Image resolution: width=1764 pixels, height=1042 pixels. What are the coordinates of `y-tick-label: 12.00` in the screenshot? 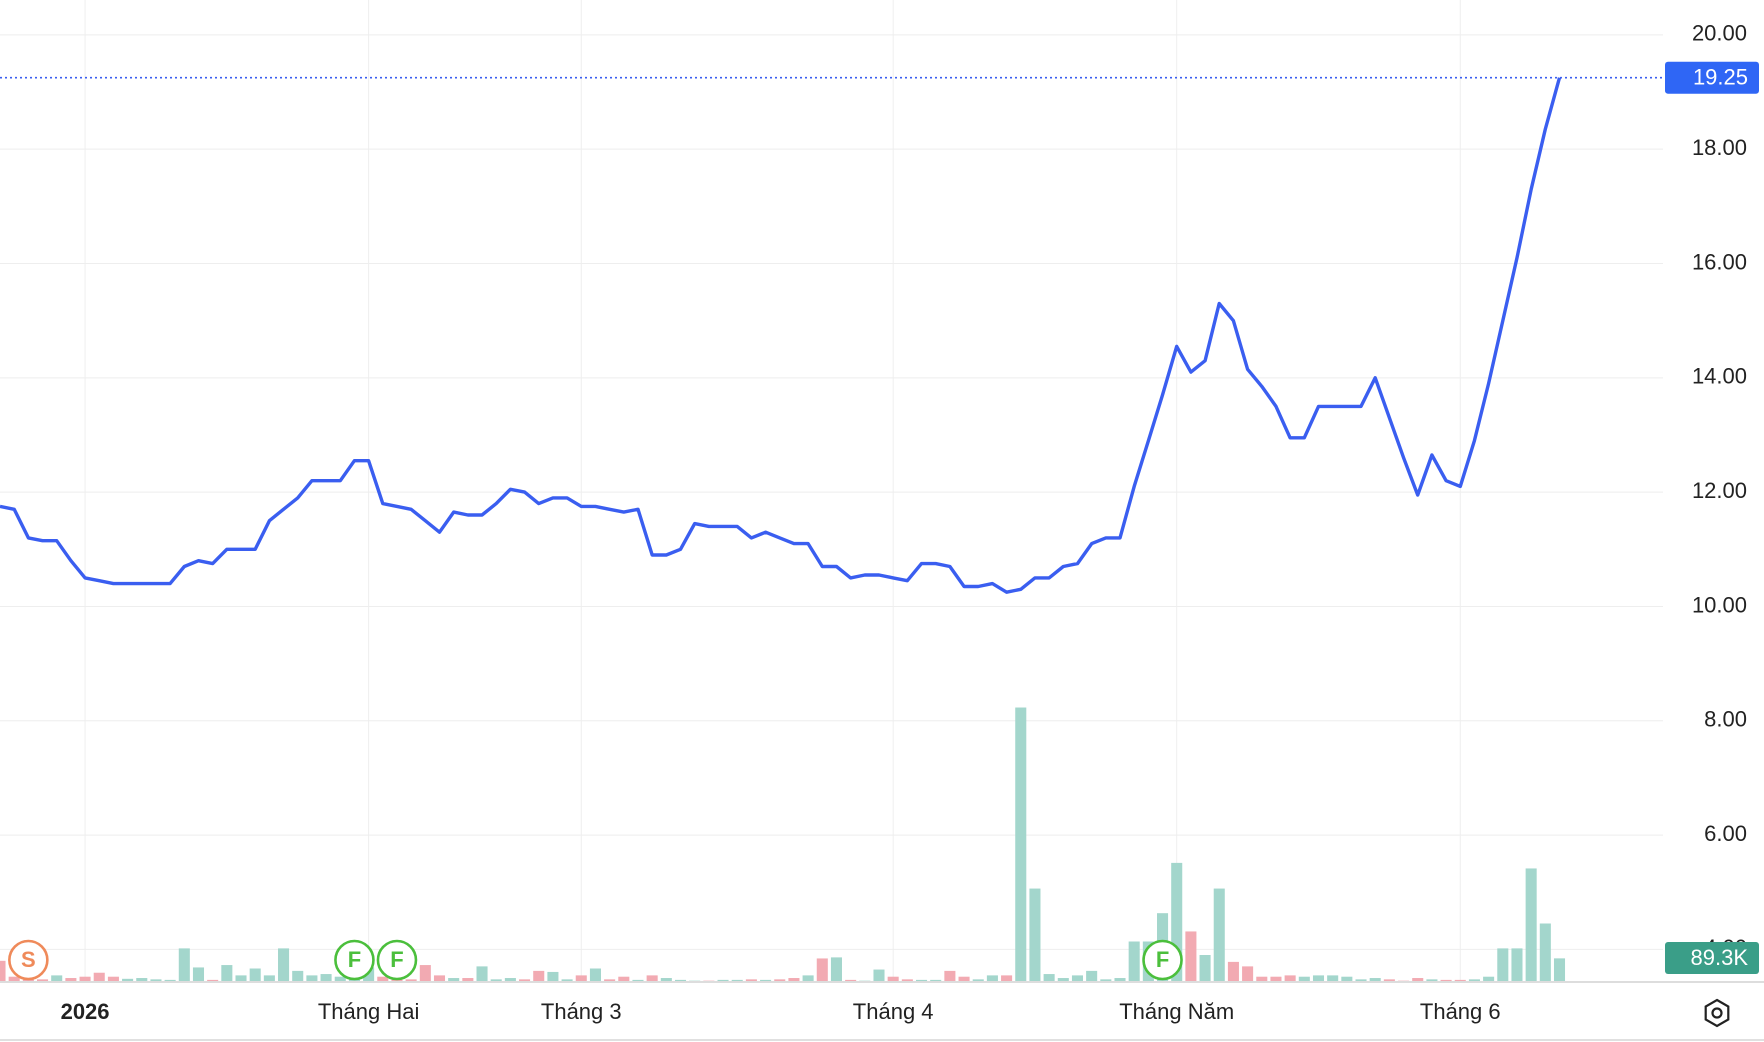 It's located at (1719, 490).